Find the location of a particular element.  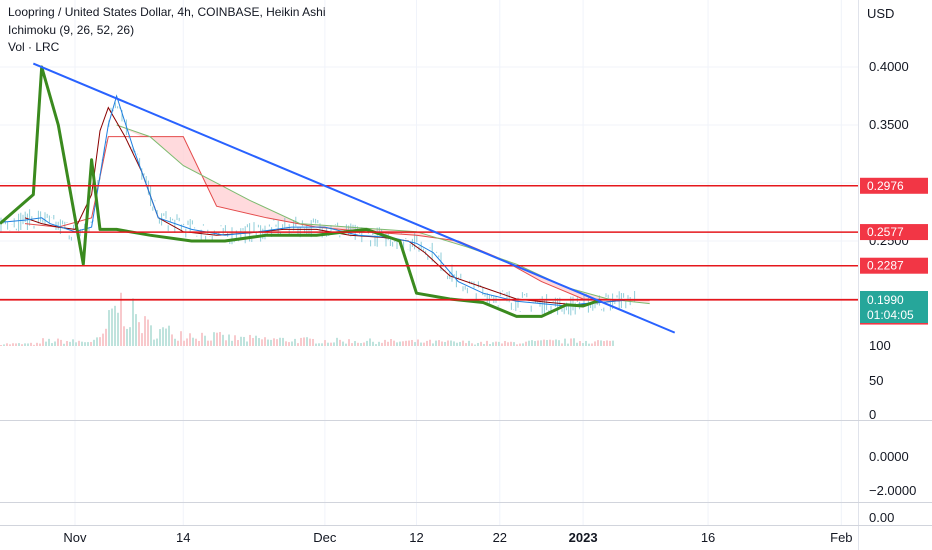

volume-legend: Vol · LRC is located at coordinates (33, 47).